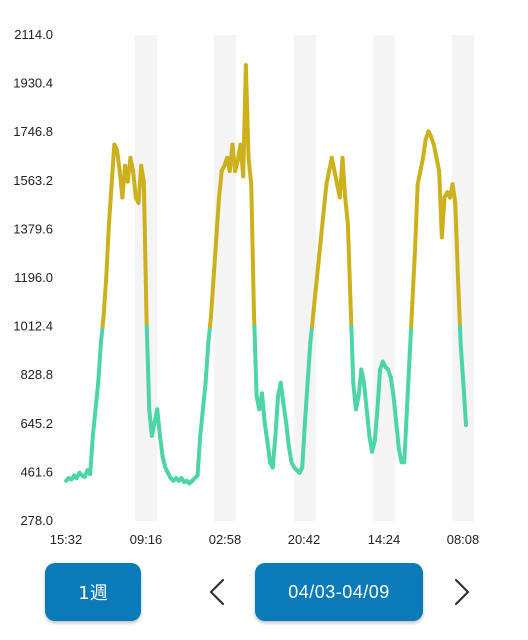 This screenshot has width=528, height=640. Describe the element at coordinates (33, 83) in the screenshot. I see `y-tick-label: 1930.4` at that location.